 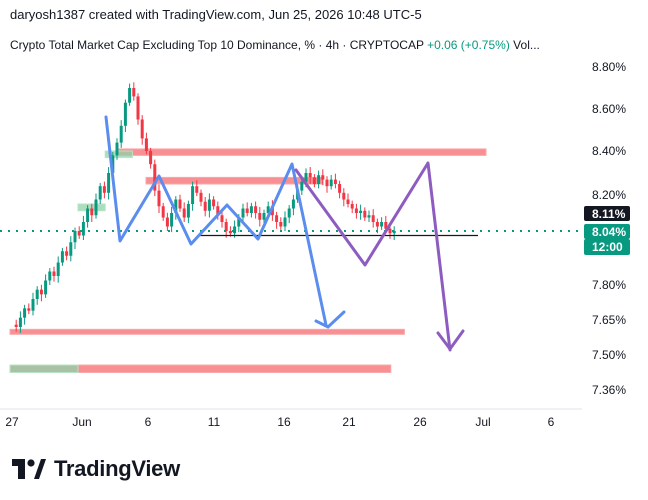 I want to click on blue-projection-path, so click(x=216, y=221).